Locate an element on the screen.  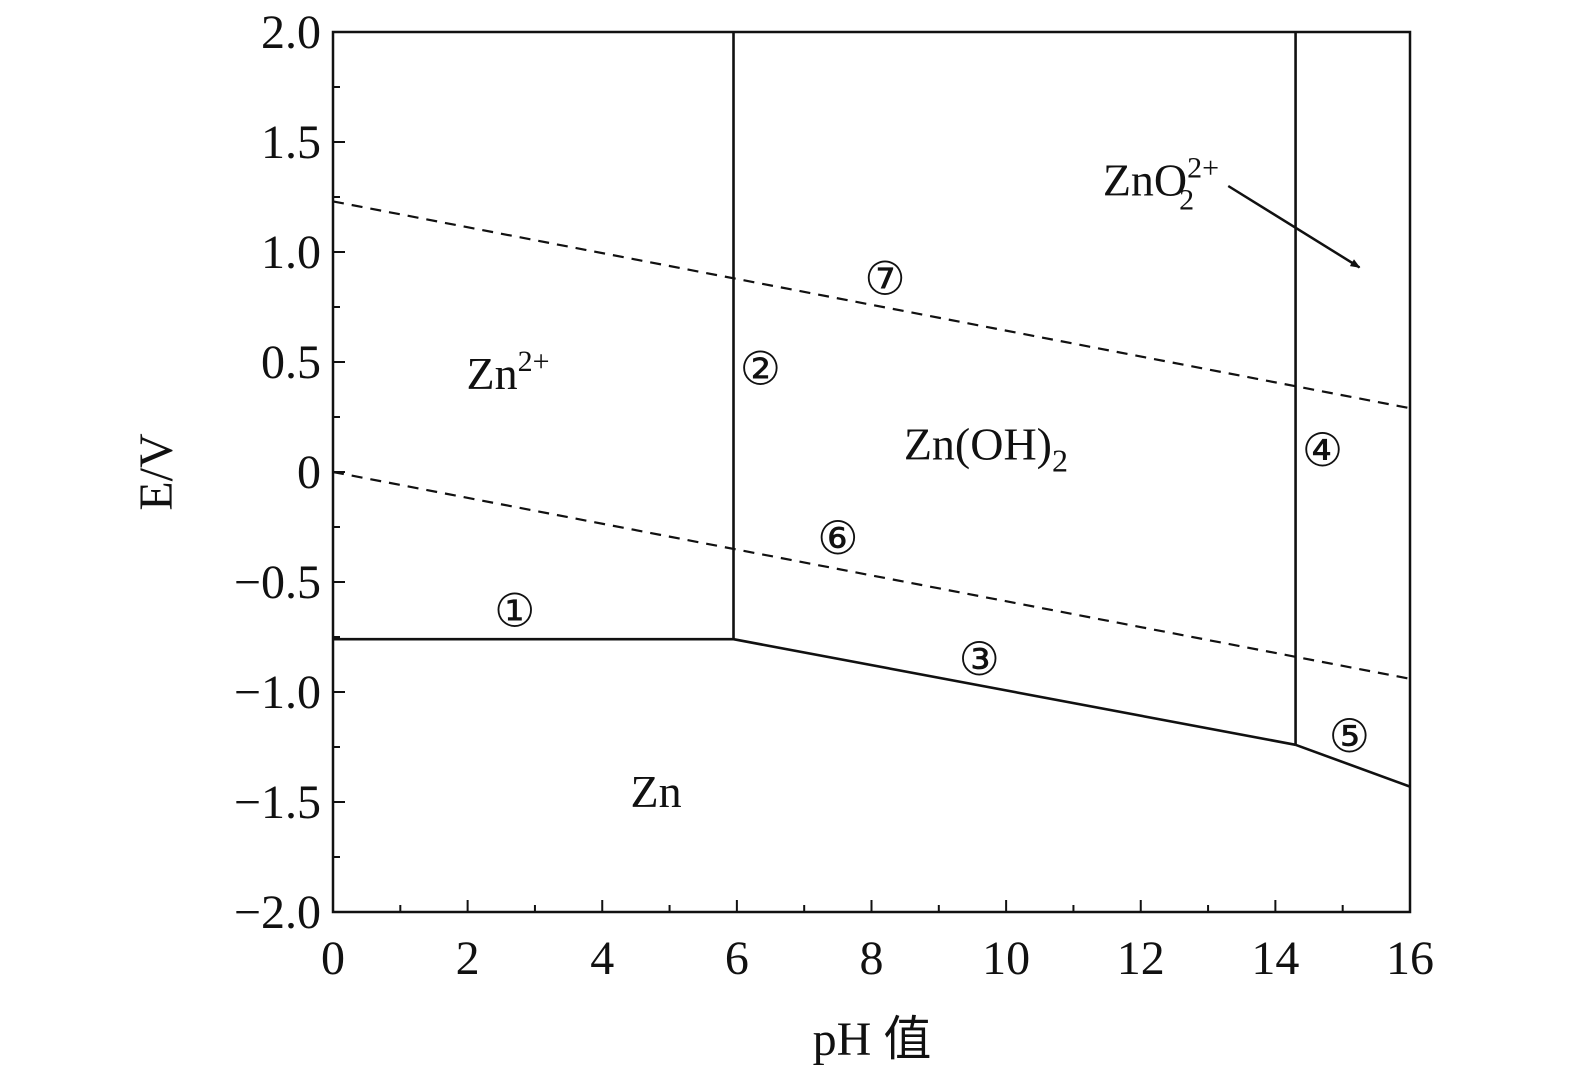
x-axis-title: pH 值 is located at coordinates (872, 1039).